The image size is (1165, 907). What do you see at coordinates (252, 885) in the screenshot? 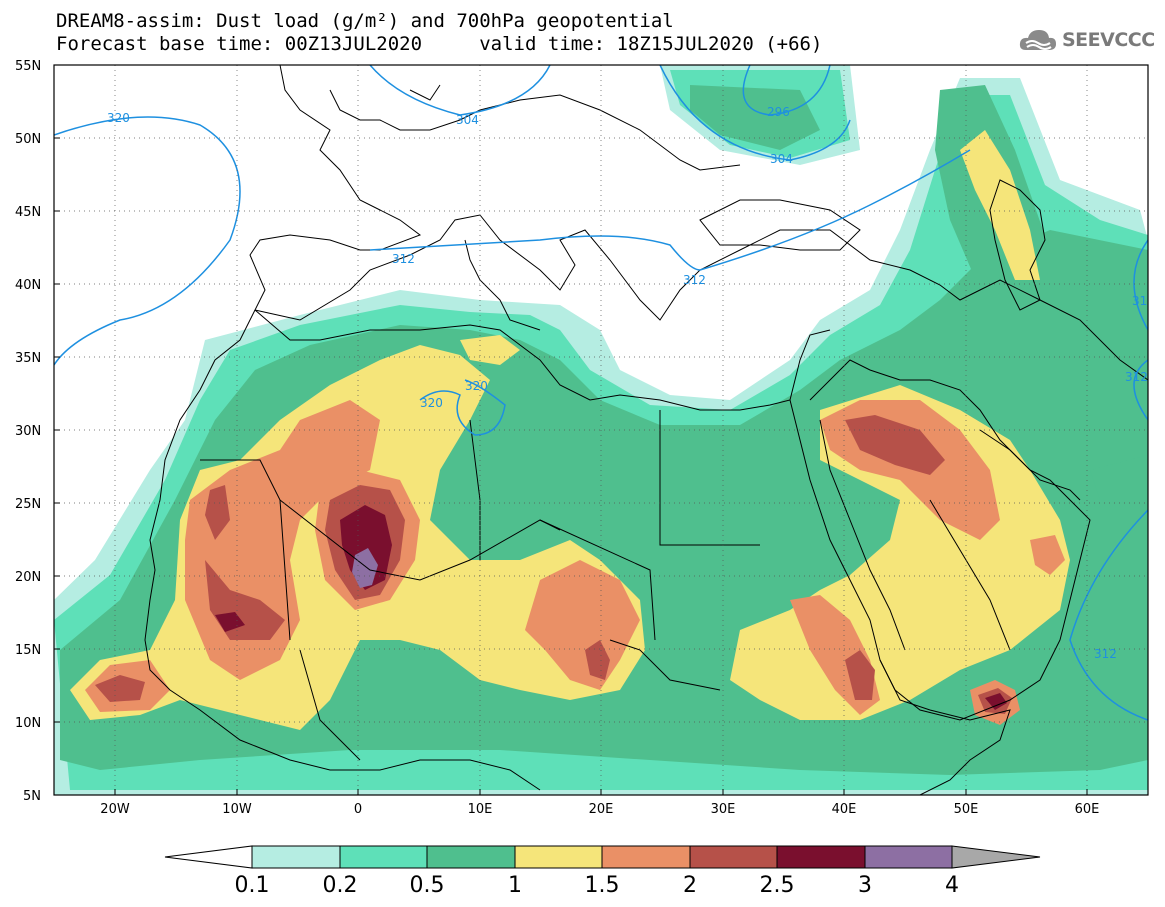
I see `colorbar-label: 0.1` at bounding box center [252, 885].